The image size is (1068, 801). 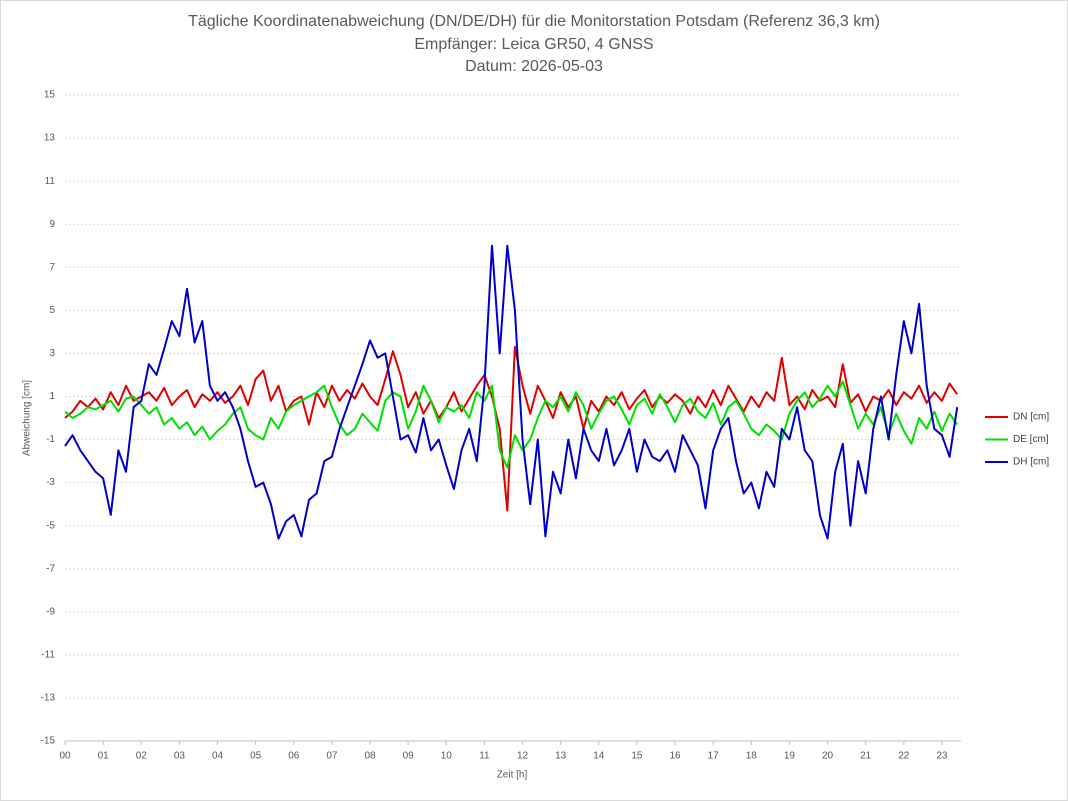 What do you see at coordinates (370, 756) in the screenshot?
I see `x-tick-label: 08` at bounding box center [370, 756].